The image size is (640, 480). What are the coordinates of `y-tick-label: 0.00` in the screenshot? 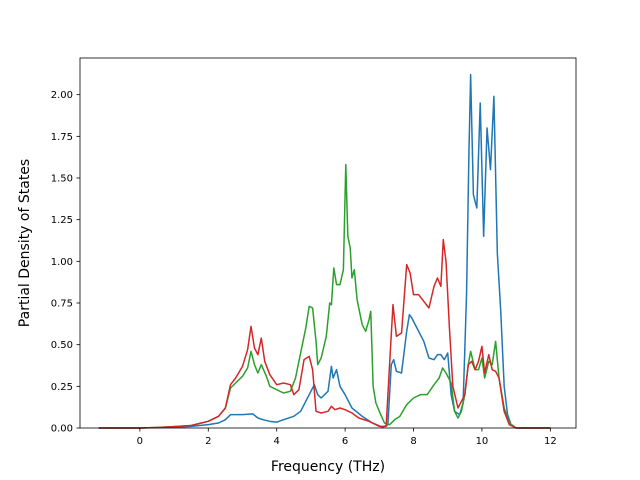 It's located at (62, 429).